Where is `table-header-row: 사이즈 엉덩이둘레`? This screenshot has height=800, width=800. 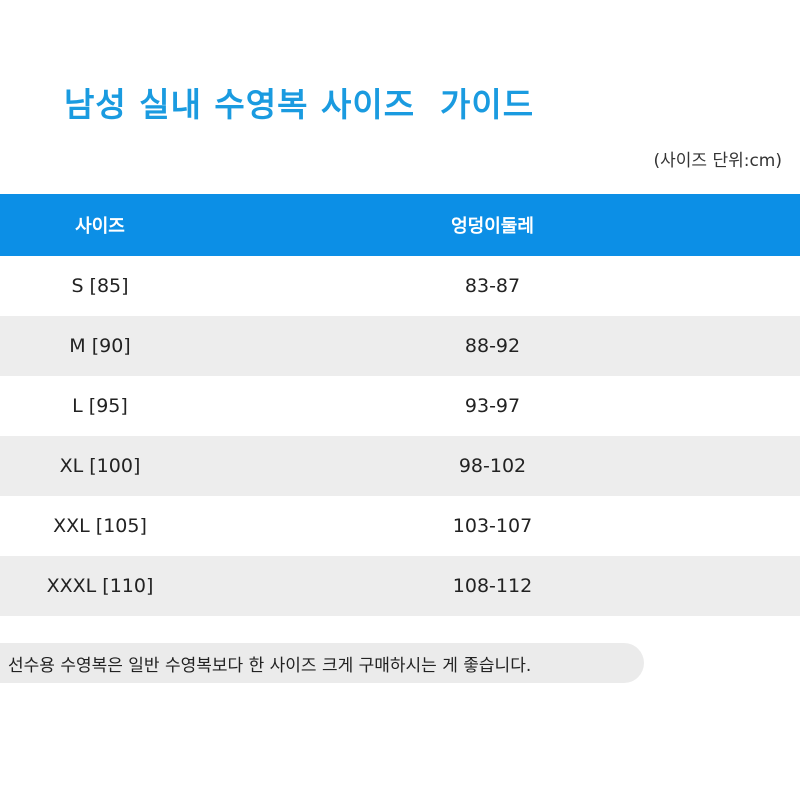 table-header-row: 사이즈 엉덩이둘레 is located at coordinates (400, 225).